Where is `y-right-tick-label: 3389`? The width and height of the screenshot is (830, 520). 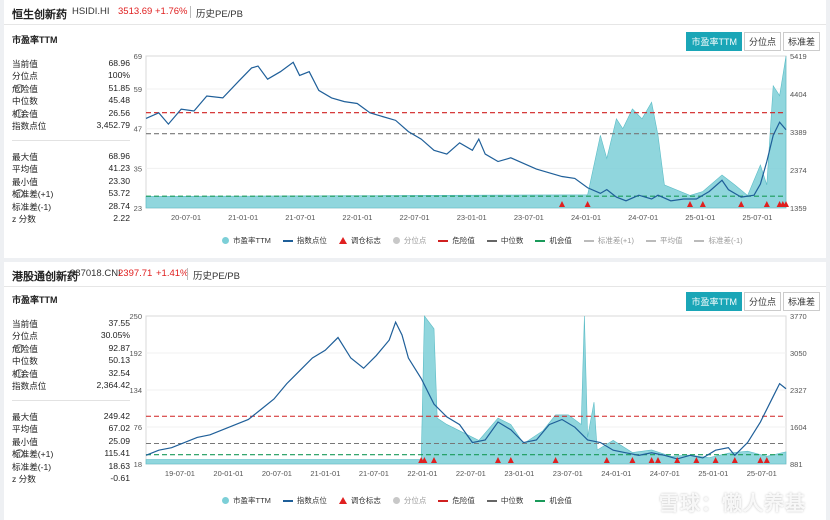 y-right-tick-label: 3389 is located at coordinates (798, 132).